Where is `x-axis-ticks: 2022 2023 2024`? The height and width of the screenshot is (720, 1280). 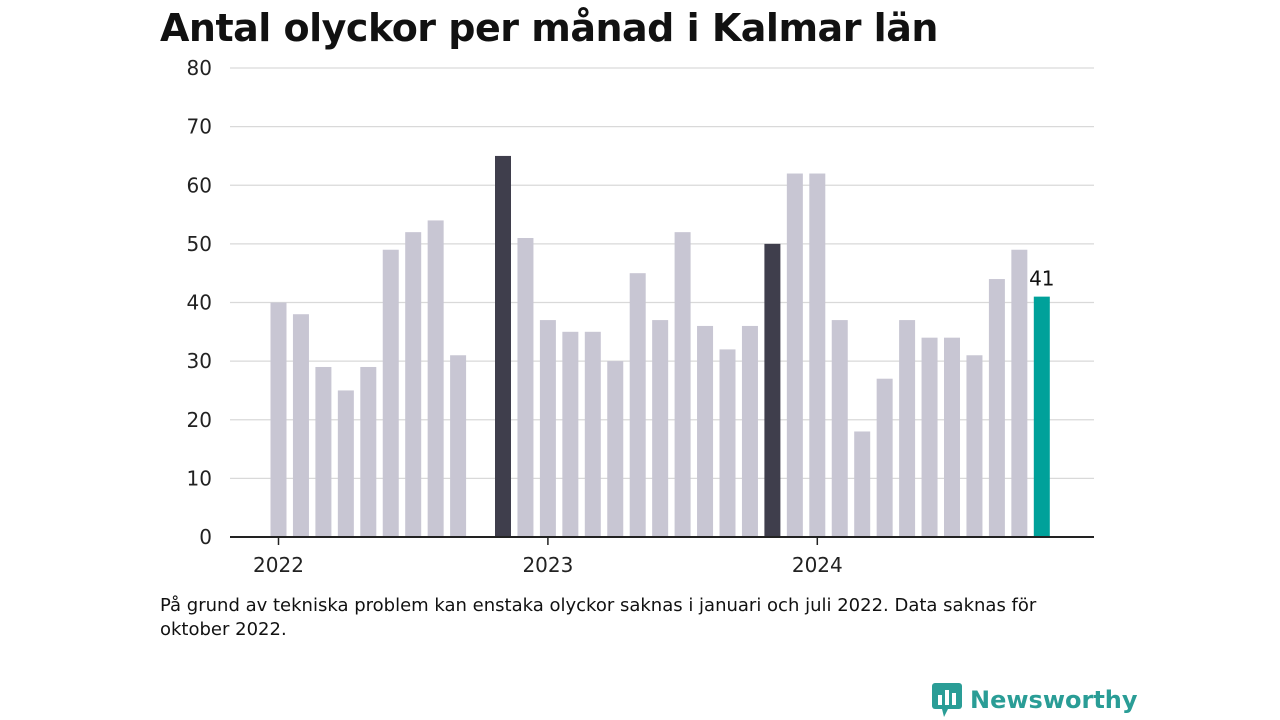 x-axis-ticks: 2022 2023 2024 is located at coordinates (548, 557).